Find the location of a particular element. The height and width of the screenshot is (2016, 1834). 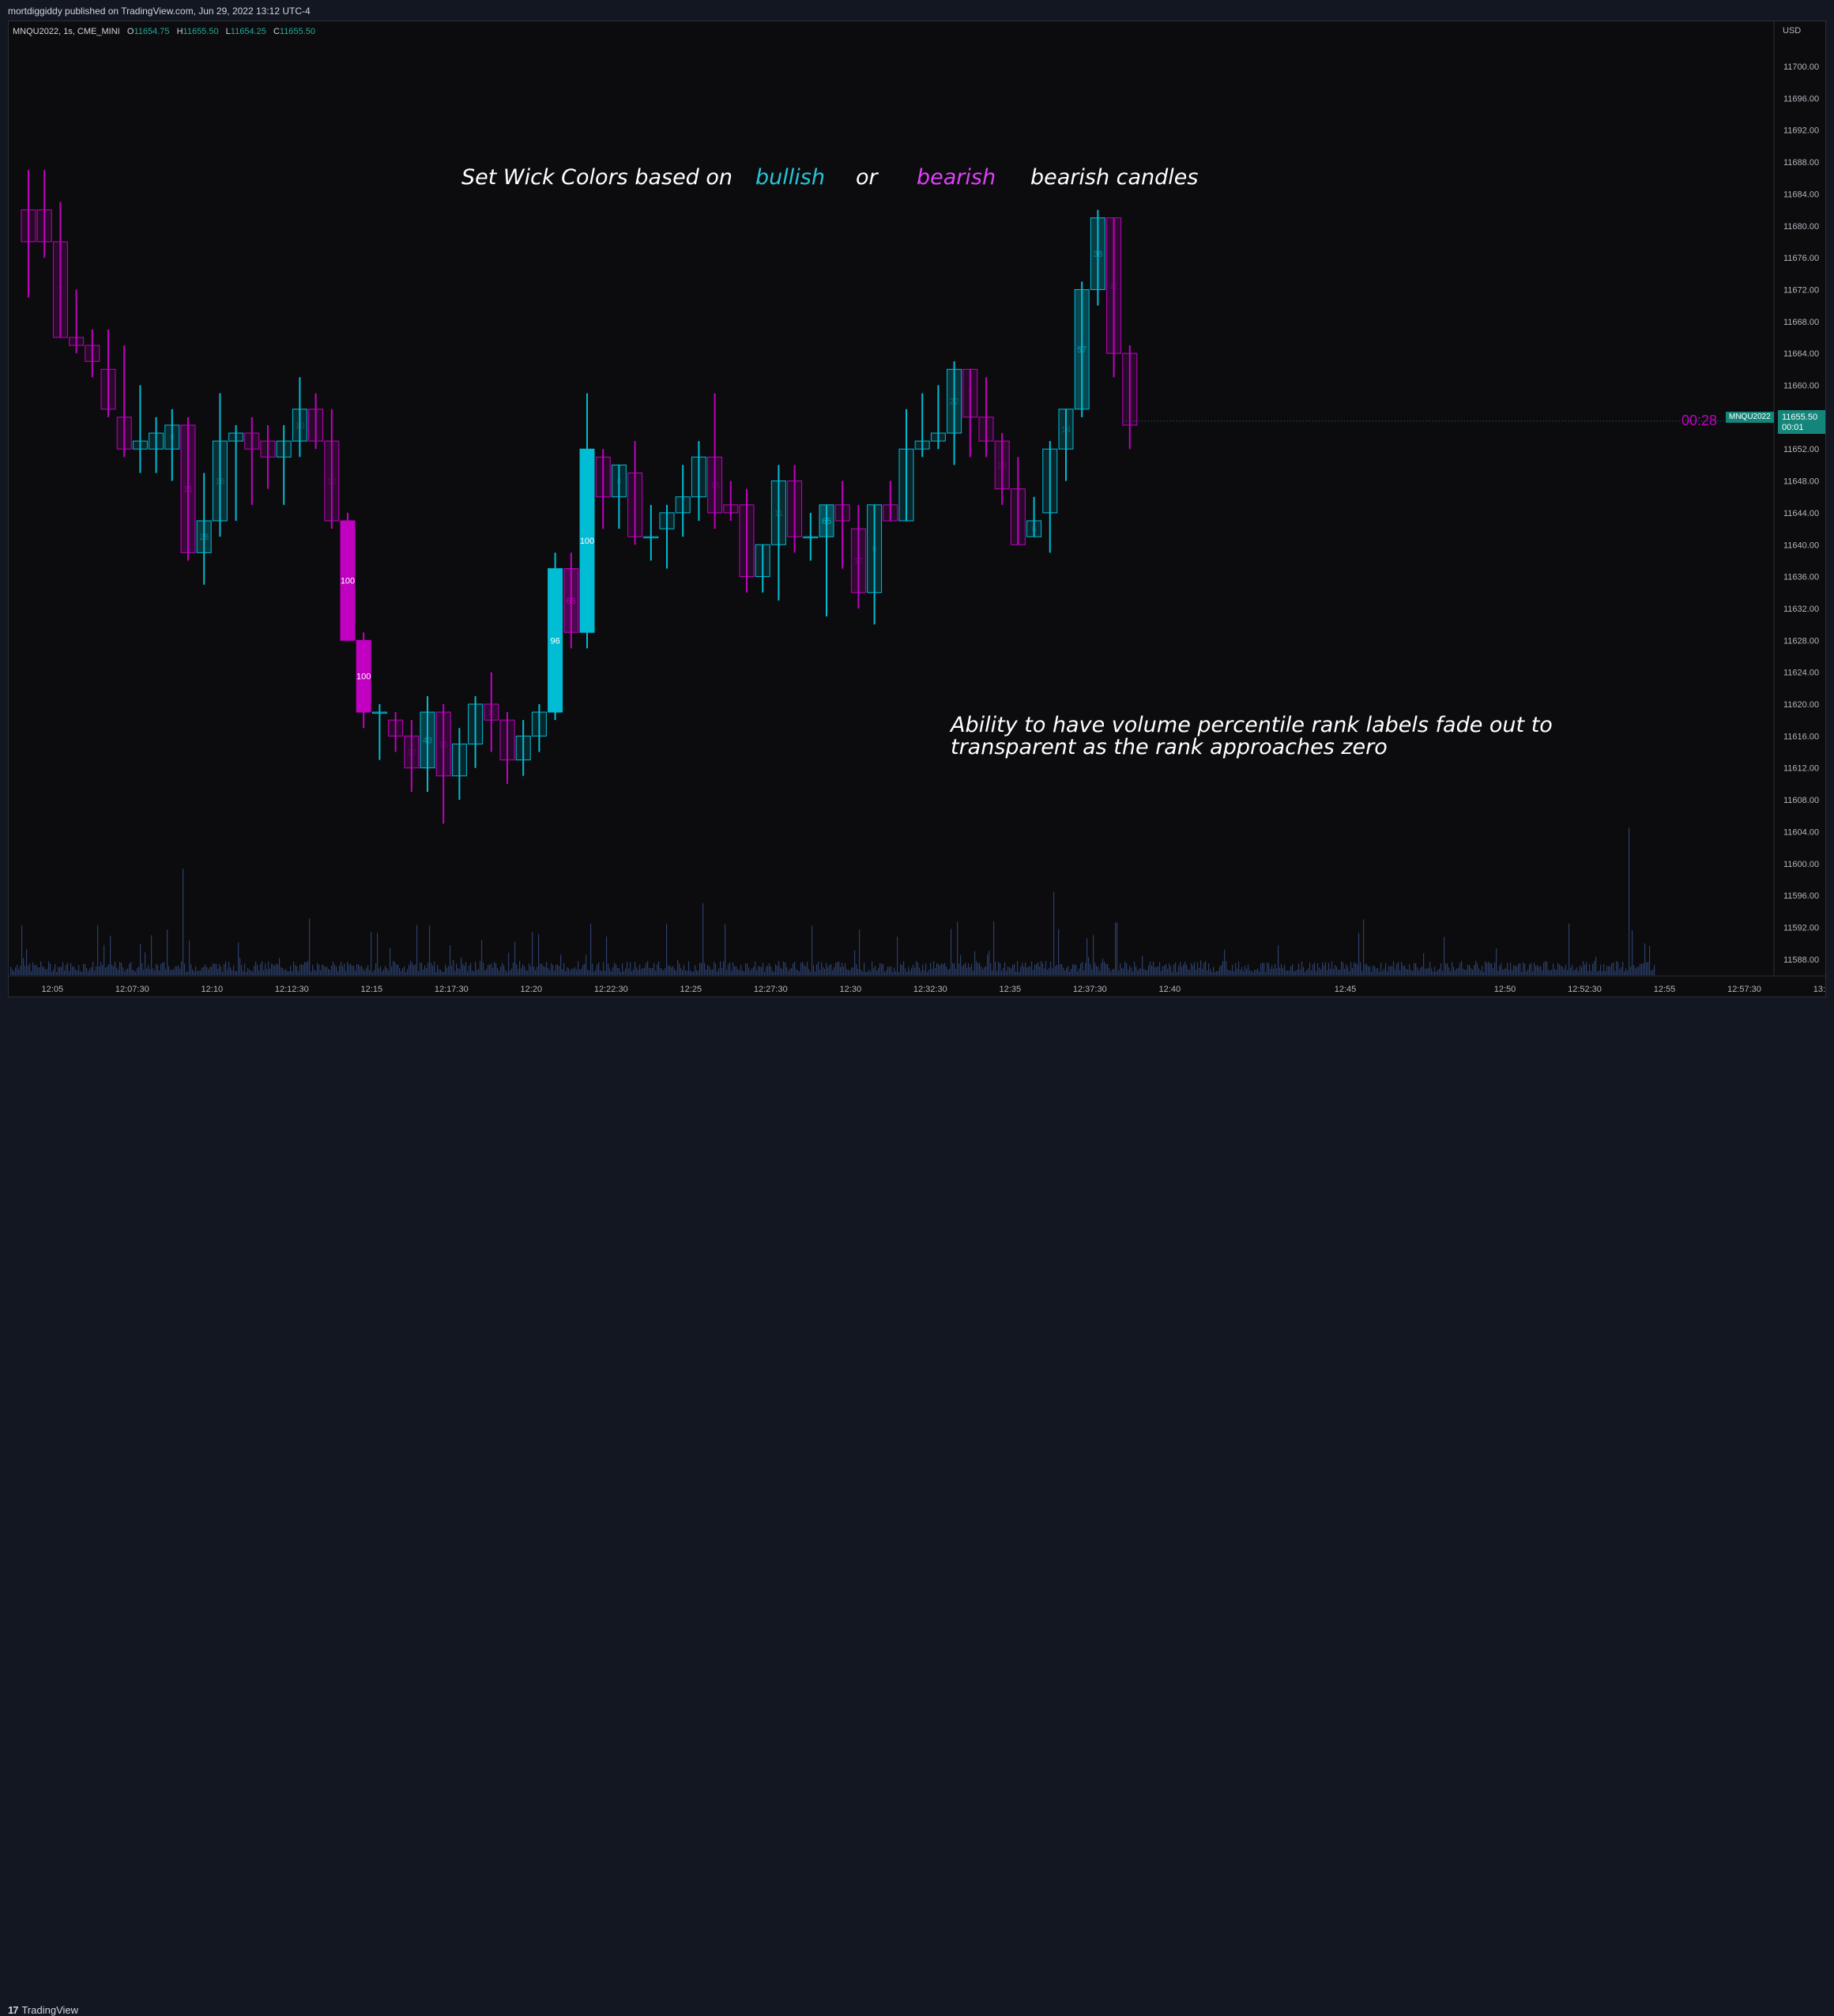

candle-rank-label: 100 is located at coordinates (348, 581).